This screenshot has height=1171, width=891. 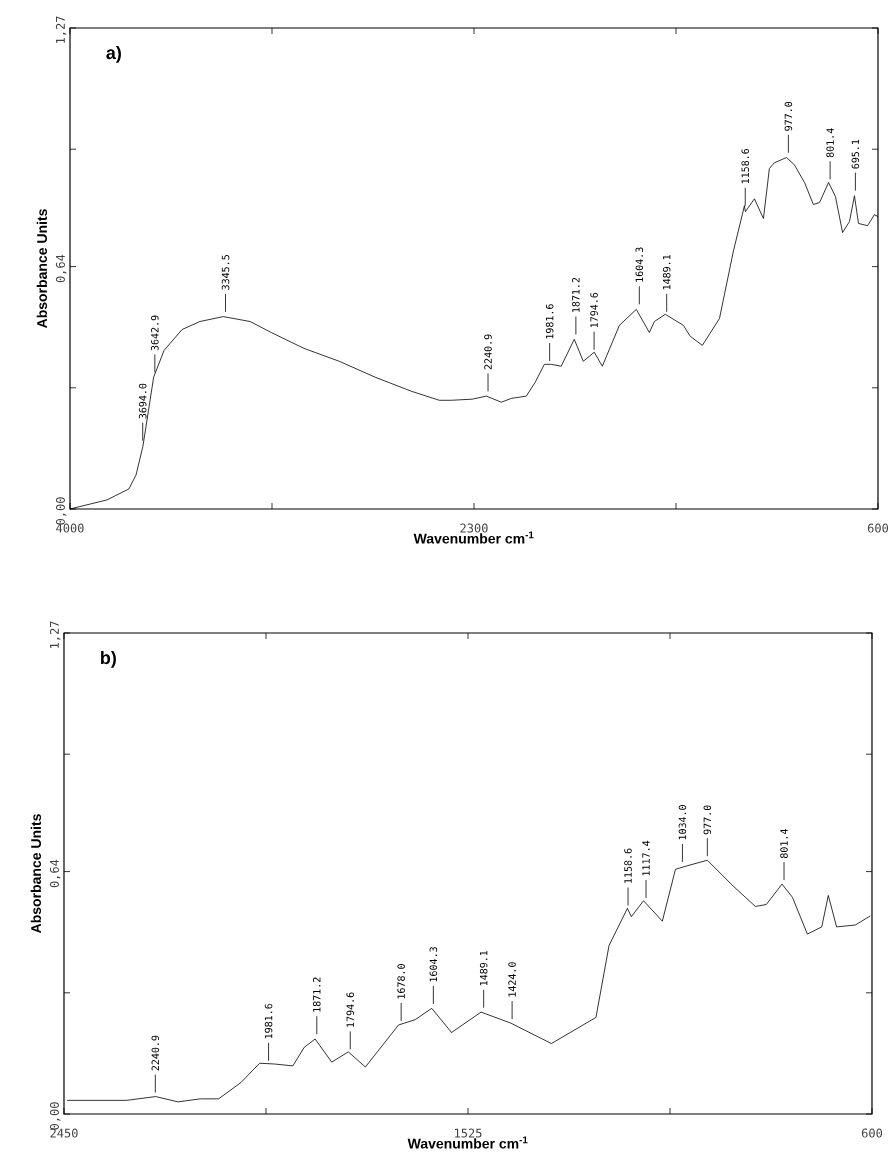 I want to click on annotation: 3642.9, so click(x=155, y=333).